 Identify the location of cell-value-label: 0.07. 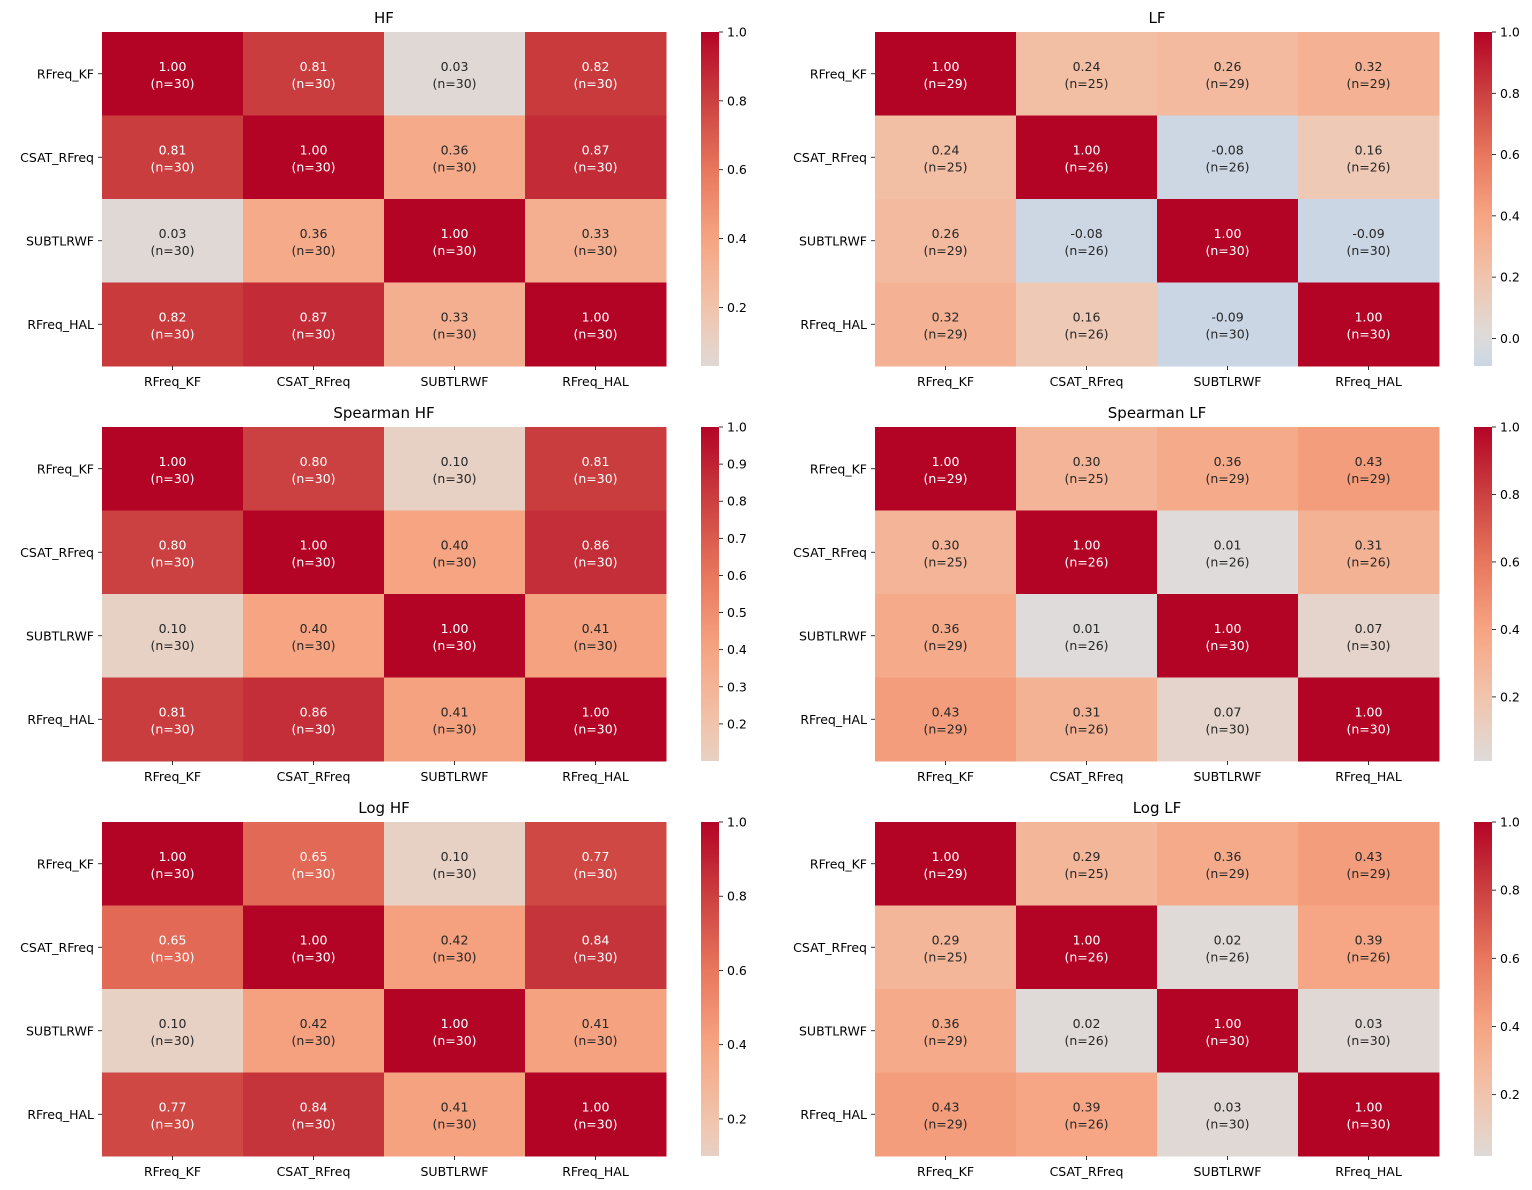
(1228, 711).